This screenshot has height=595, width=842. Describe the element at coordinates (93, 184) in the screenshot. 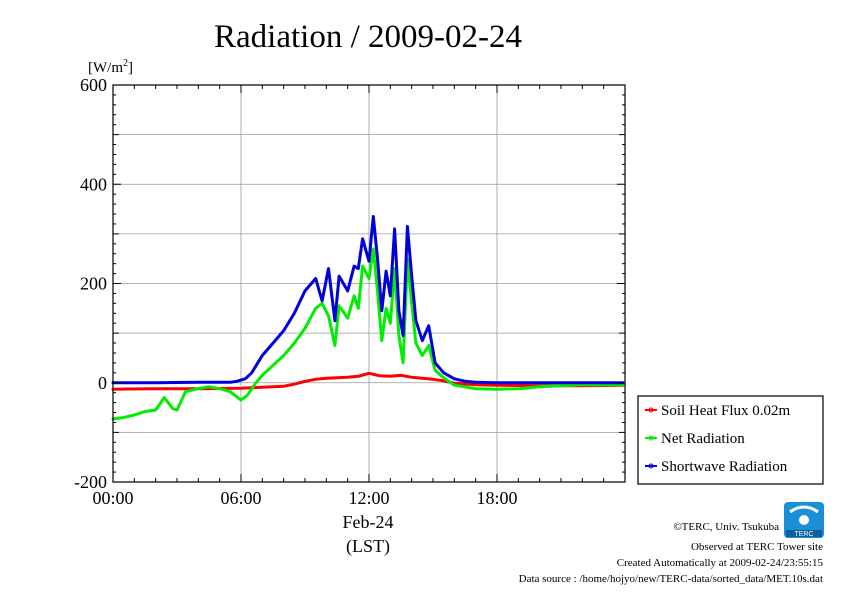

I see `y-tick-label: 400` at that location.